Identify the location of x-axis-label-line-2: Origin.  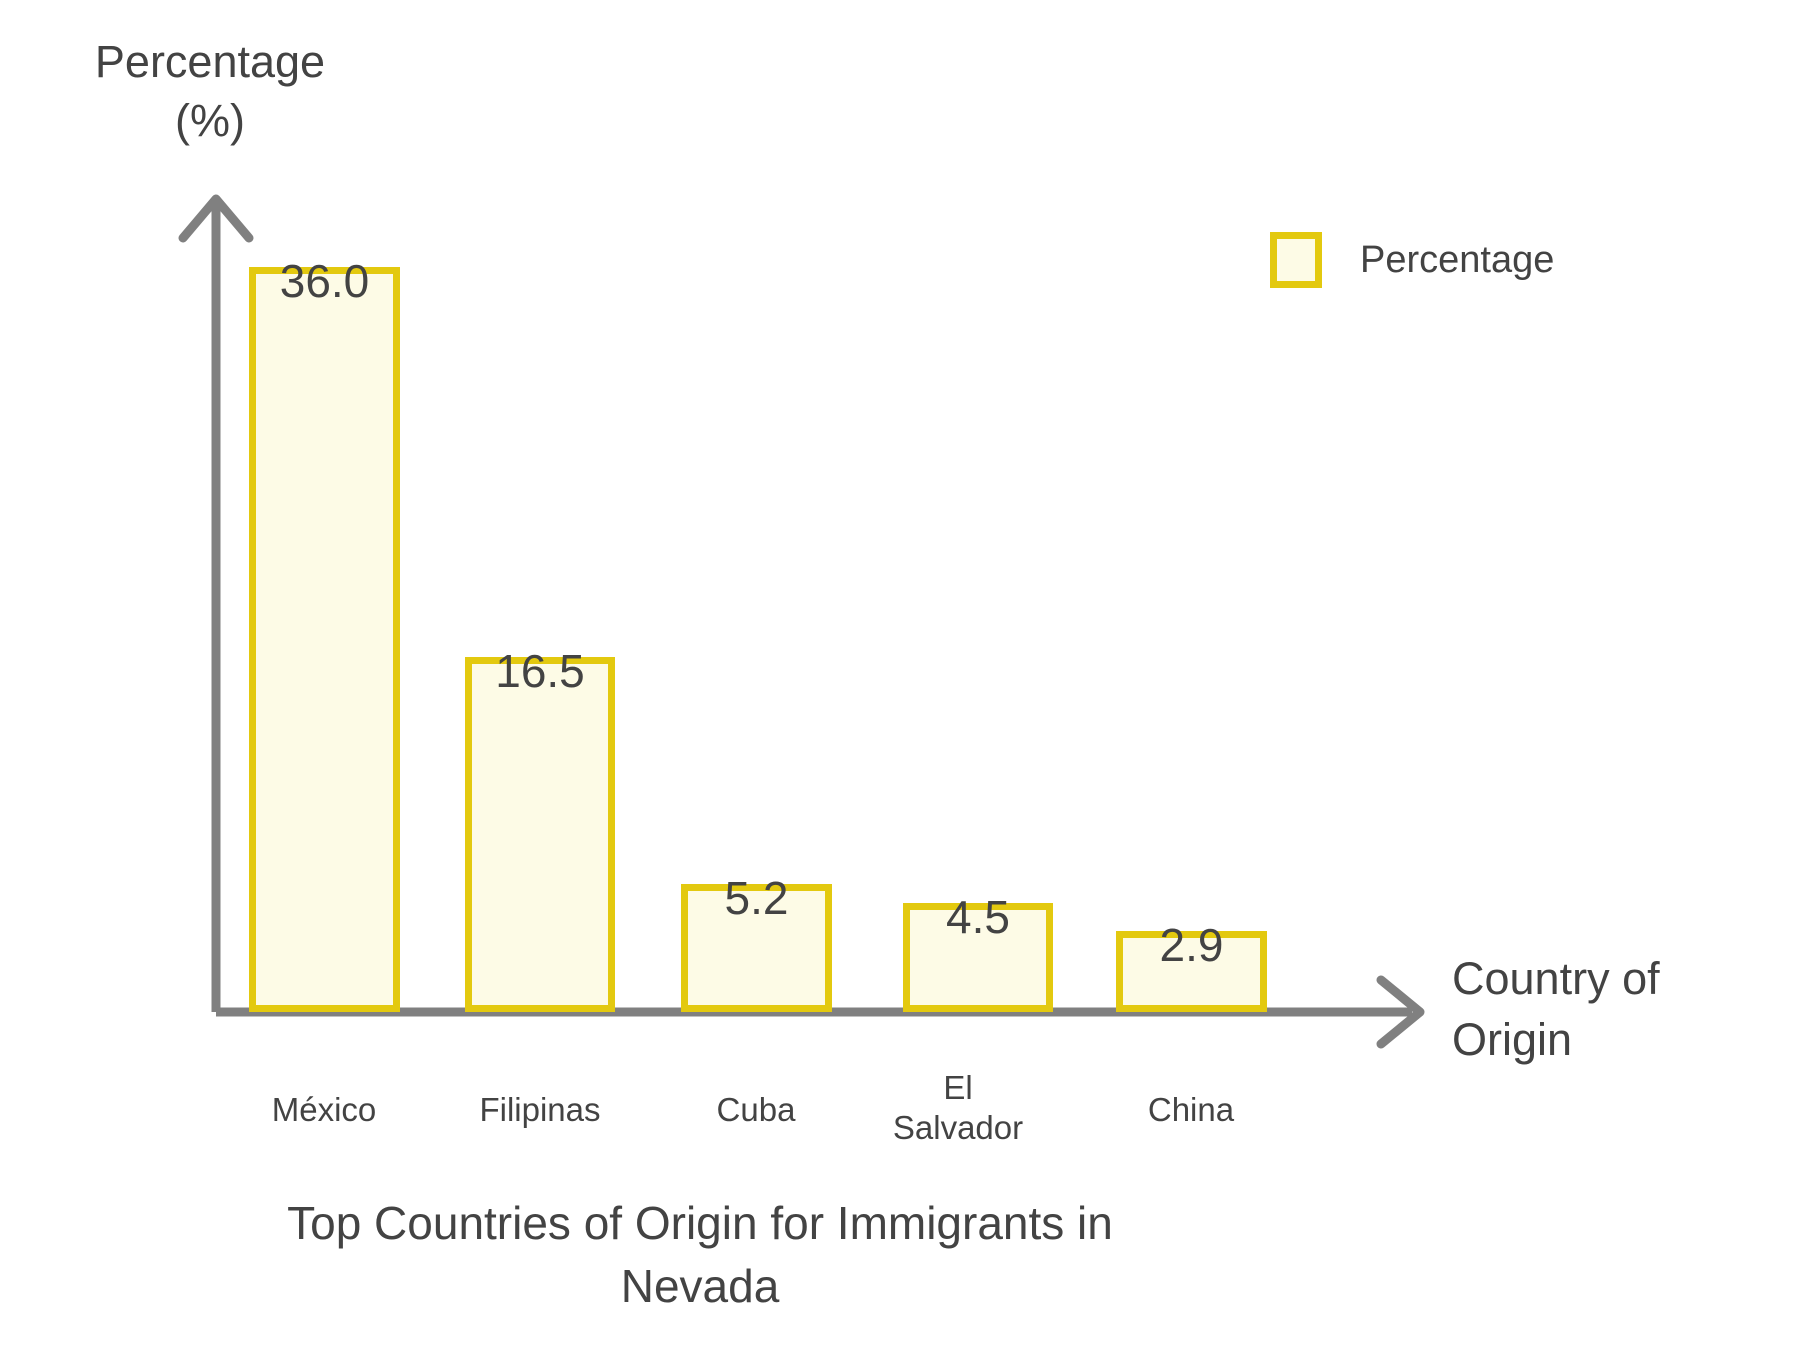
(1512, 1040).